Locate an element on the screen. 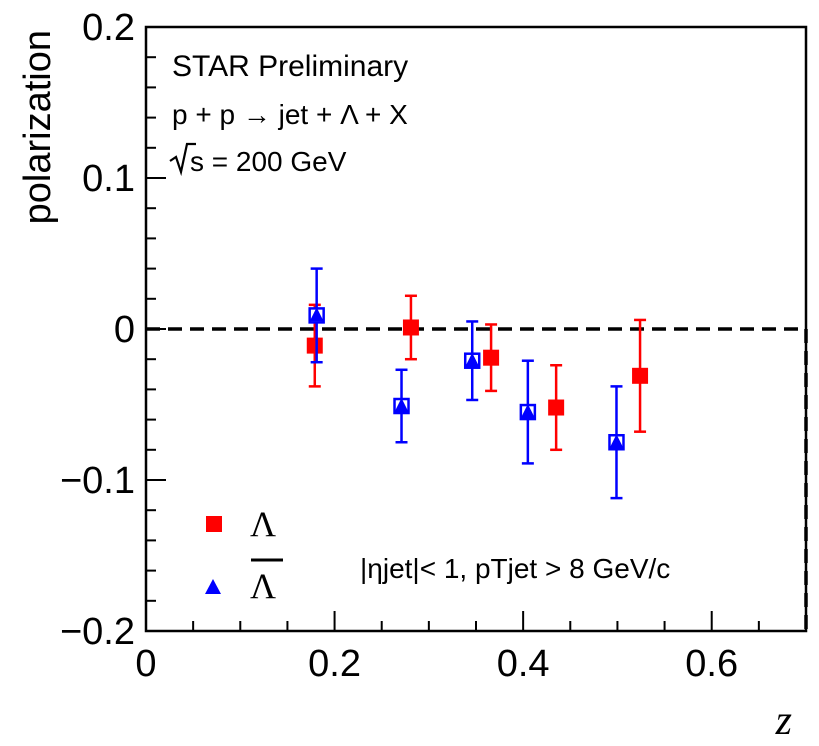 The height and width of the screenshot is (746, 819). process-annotation: p + p → jet + Λ + X is located at coordinates (290, 114).